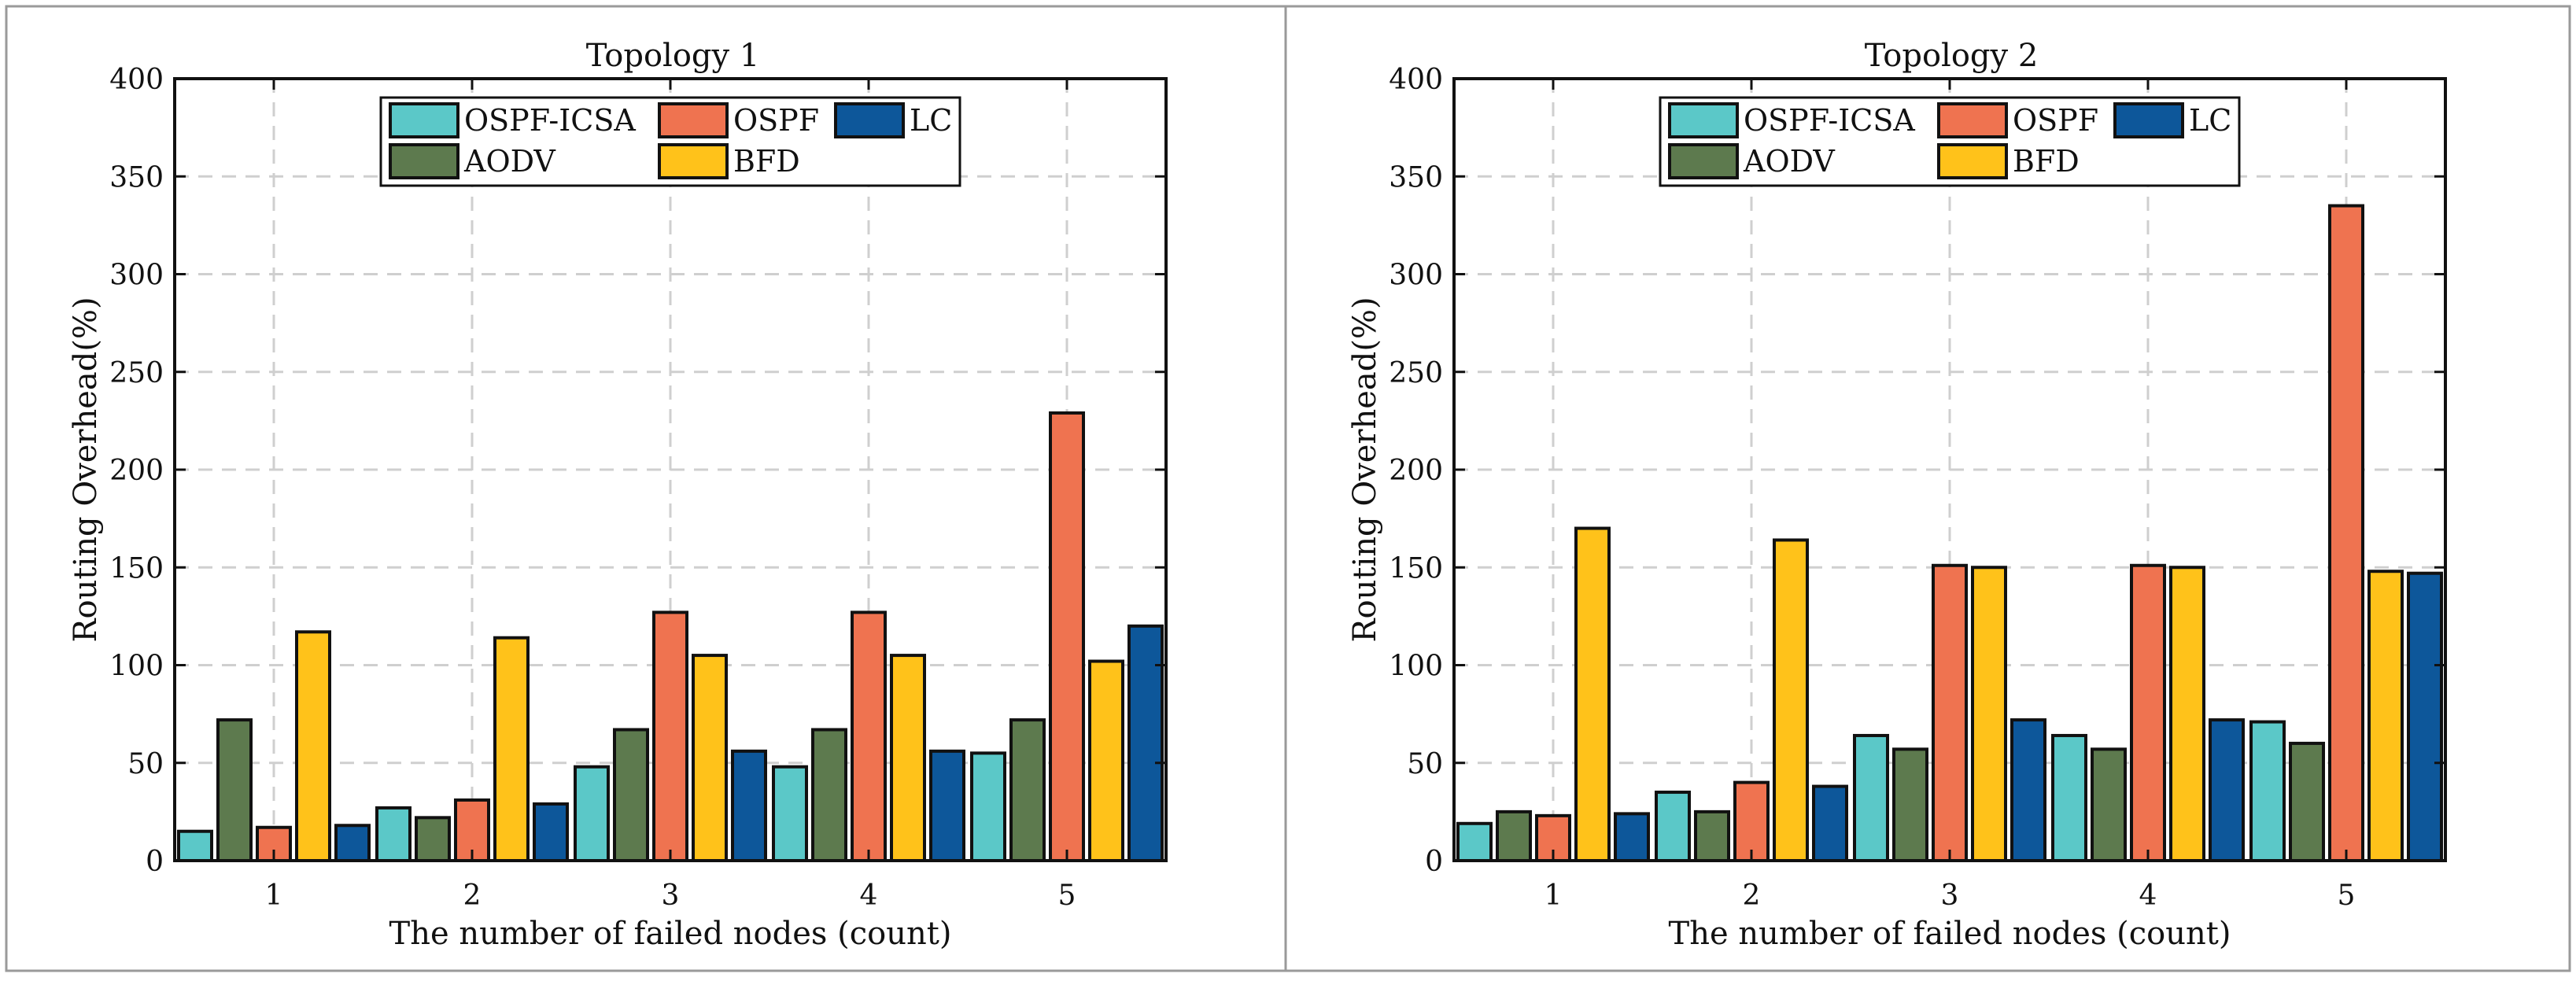  What do you see at coordinates (1416, 373) in the screenshot?
I see `y-tick-label: 250` at bounding box center [1416, 373].